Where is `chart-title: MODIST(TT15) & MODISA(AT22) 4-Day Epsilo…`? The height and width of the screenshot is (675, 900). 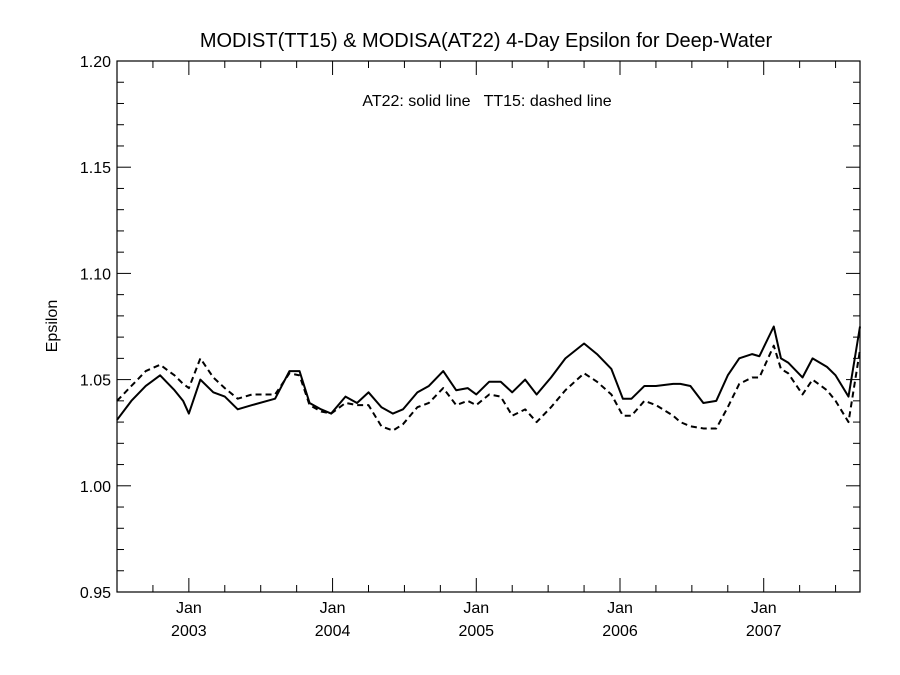
chart-title: MODIST(TT15) & MODISA(AT22) 4-Day Epsilo… is located at coordinates (486, 41).